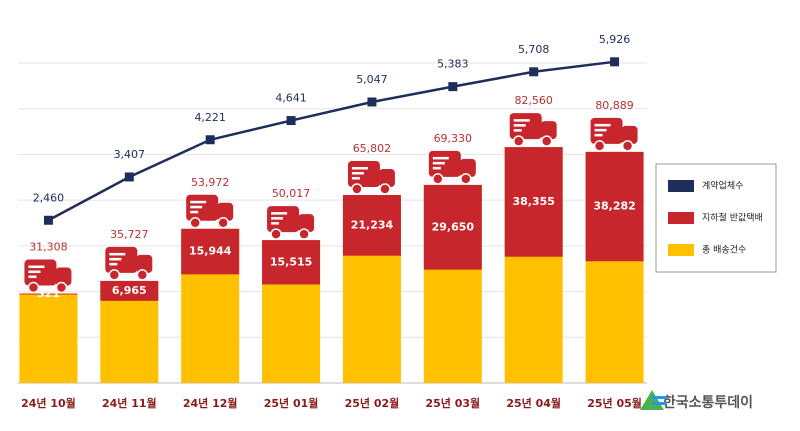 This screenshot has width=800, height=431. Describe the element at coordinates (372, 79) in the screenshot. I see `line-label: 5,047` at that location.